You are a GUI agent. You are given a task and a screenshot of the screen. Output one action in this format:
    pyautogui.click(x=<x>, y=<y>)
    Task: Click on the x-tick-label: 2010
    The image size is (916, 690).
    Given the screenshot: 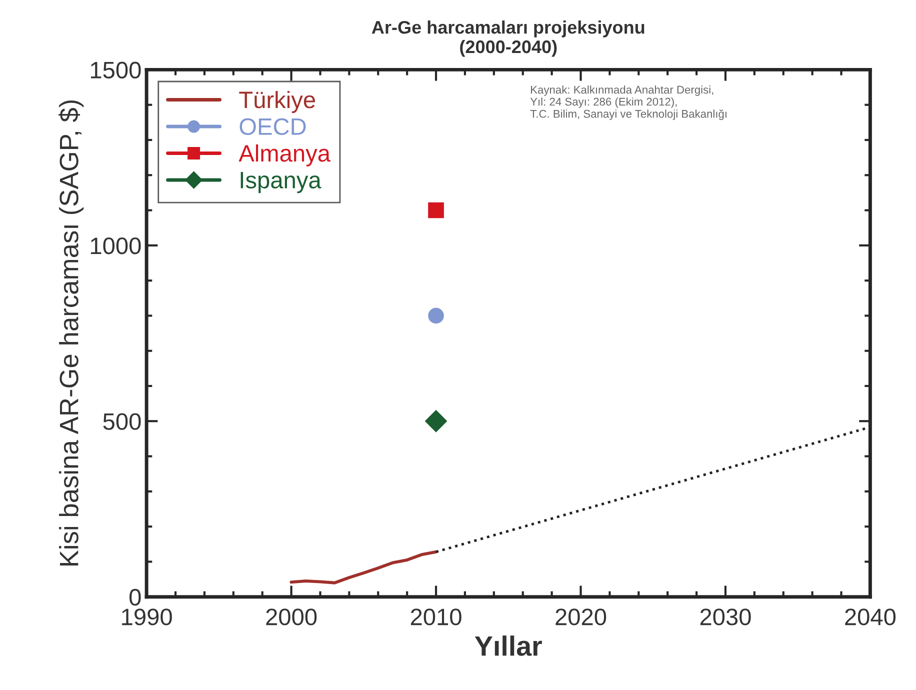 What is the action you would take?
    pyautogui.click(x=436, y=617)
    